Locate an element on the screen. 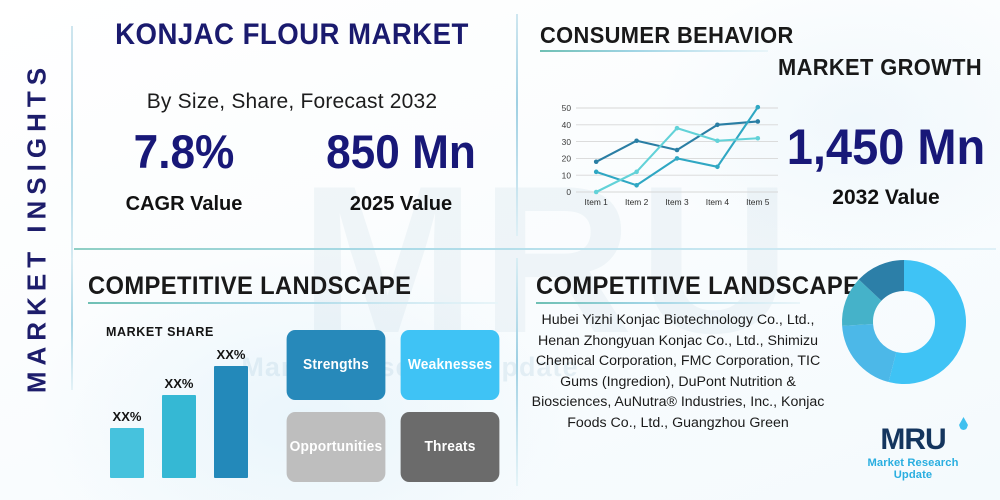 This screenshot has width=1000, height=500. kpi-2032-value: 1,450 Mn is located at coordinates (886, 147).